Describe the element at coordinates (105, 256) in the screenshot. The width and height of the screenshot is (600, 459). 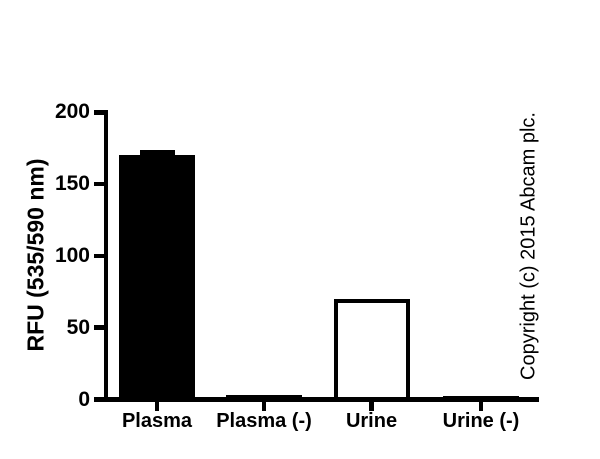
I see `y-axis-line` at that location.